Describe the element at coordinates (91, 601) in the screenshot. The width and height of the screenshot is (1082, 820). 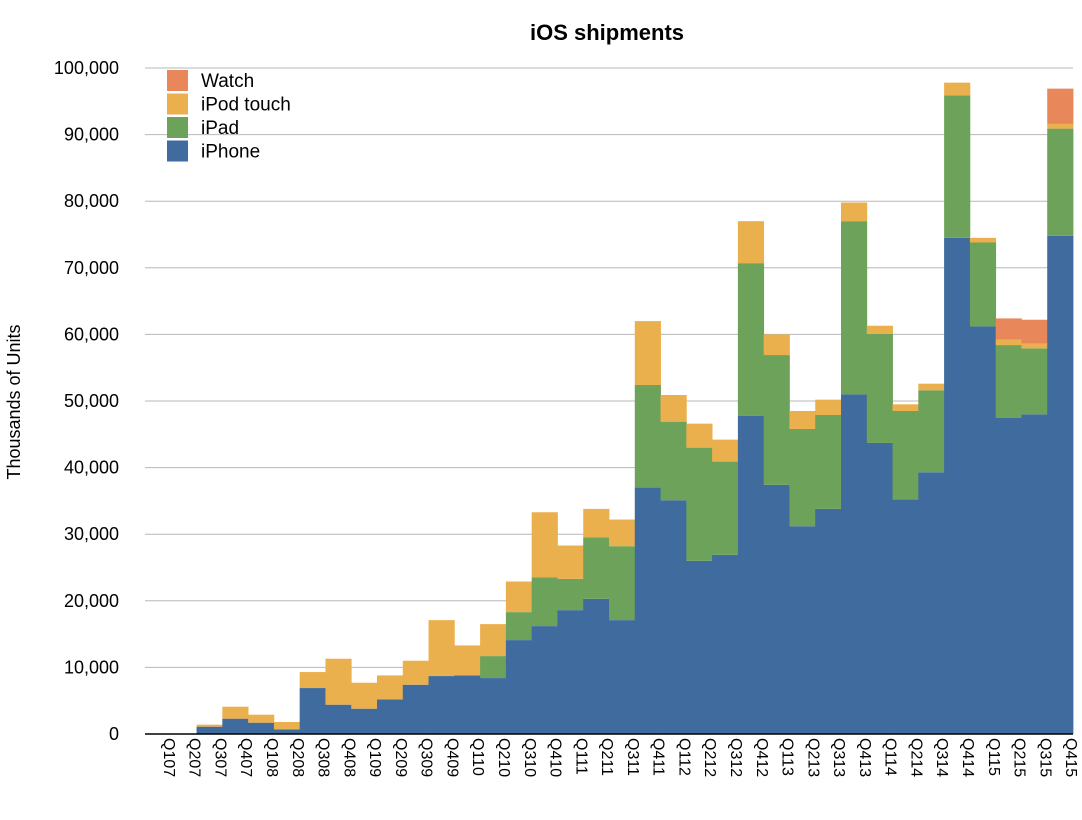
I see `y-tick-label: 20,000` at that location.